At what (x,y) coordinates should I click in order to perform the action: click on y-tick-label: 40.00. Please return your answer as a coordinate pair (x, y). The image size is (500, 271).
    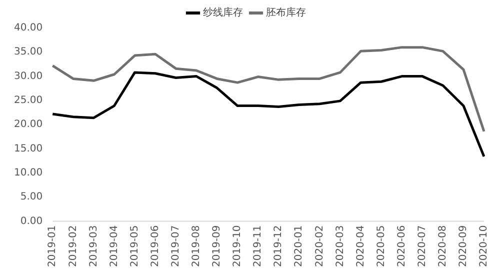
    Looking at the image, I should click on (28, 28).